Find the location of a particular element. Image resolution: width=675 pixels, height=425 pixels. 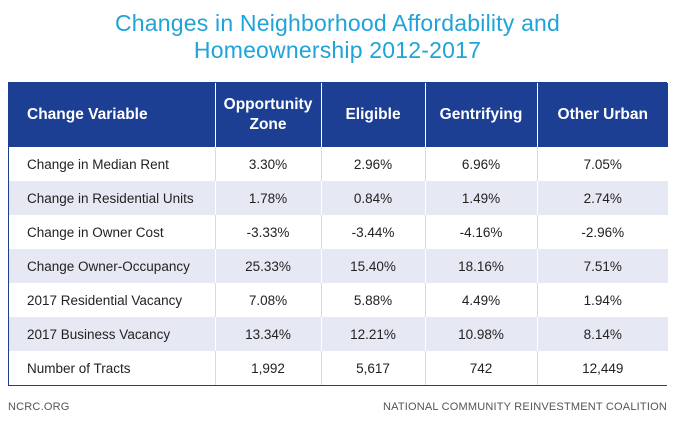

table-cell: 8.14% is located at coordinates (602, 334).